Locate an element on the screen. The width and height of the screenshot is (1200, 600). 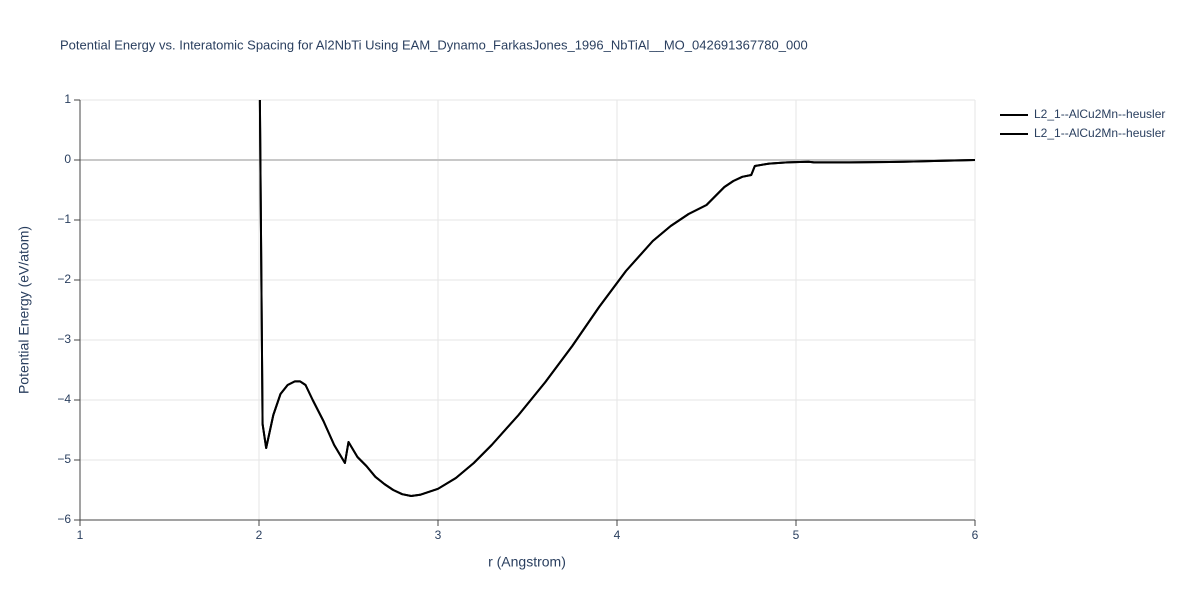
x-tick-label: 4 is located at coordinates (617, 535).